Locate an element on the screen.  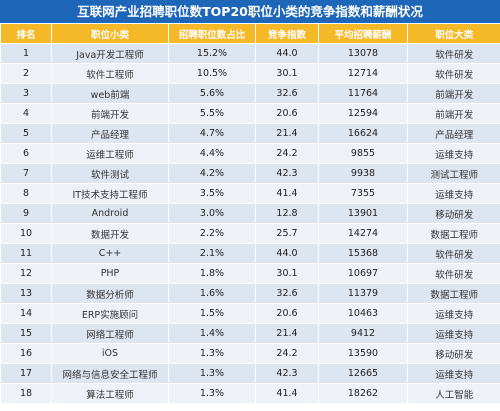
table-row: 7 软件测试 4.2% 42.3 9938 测试工程师 is located at coordinates (250, 173).